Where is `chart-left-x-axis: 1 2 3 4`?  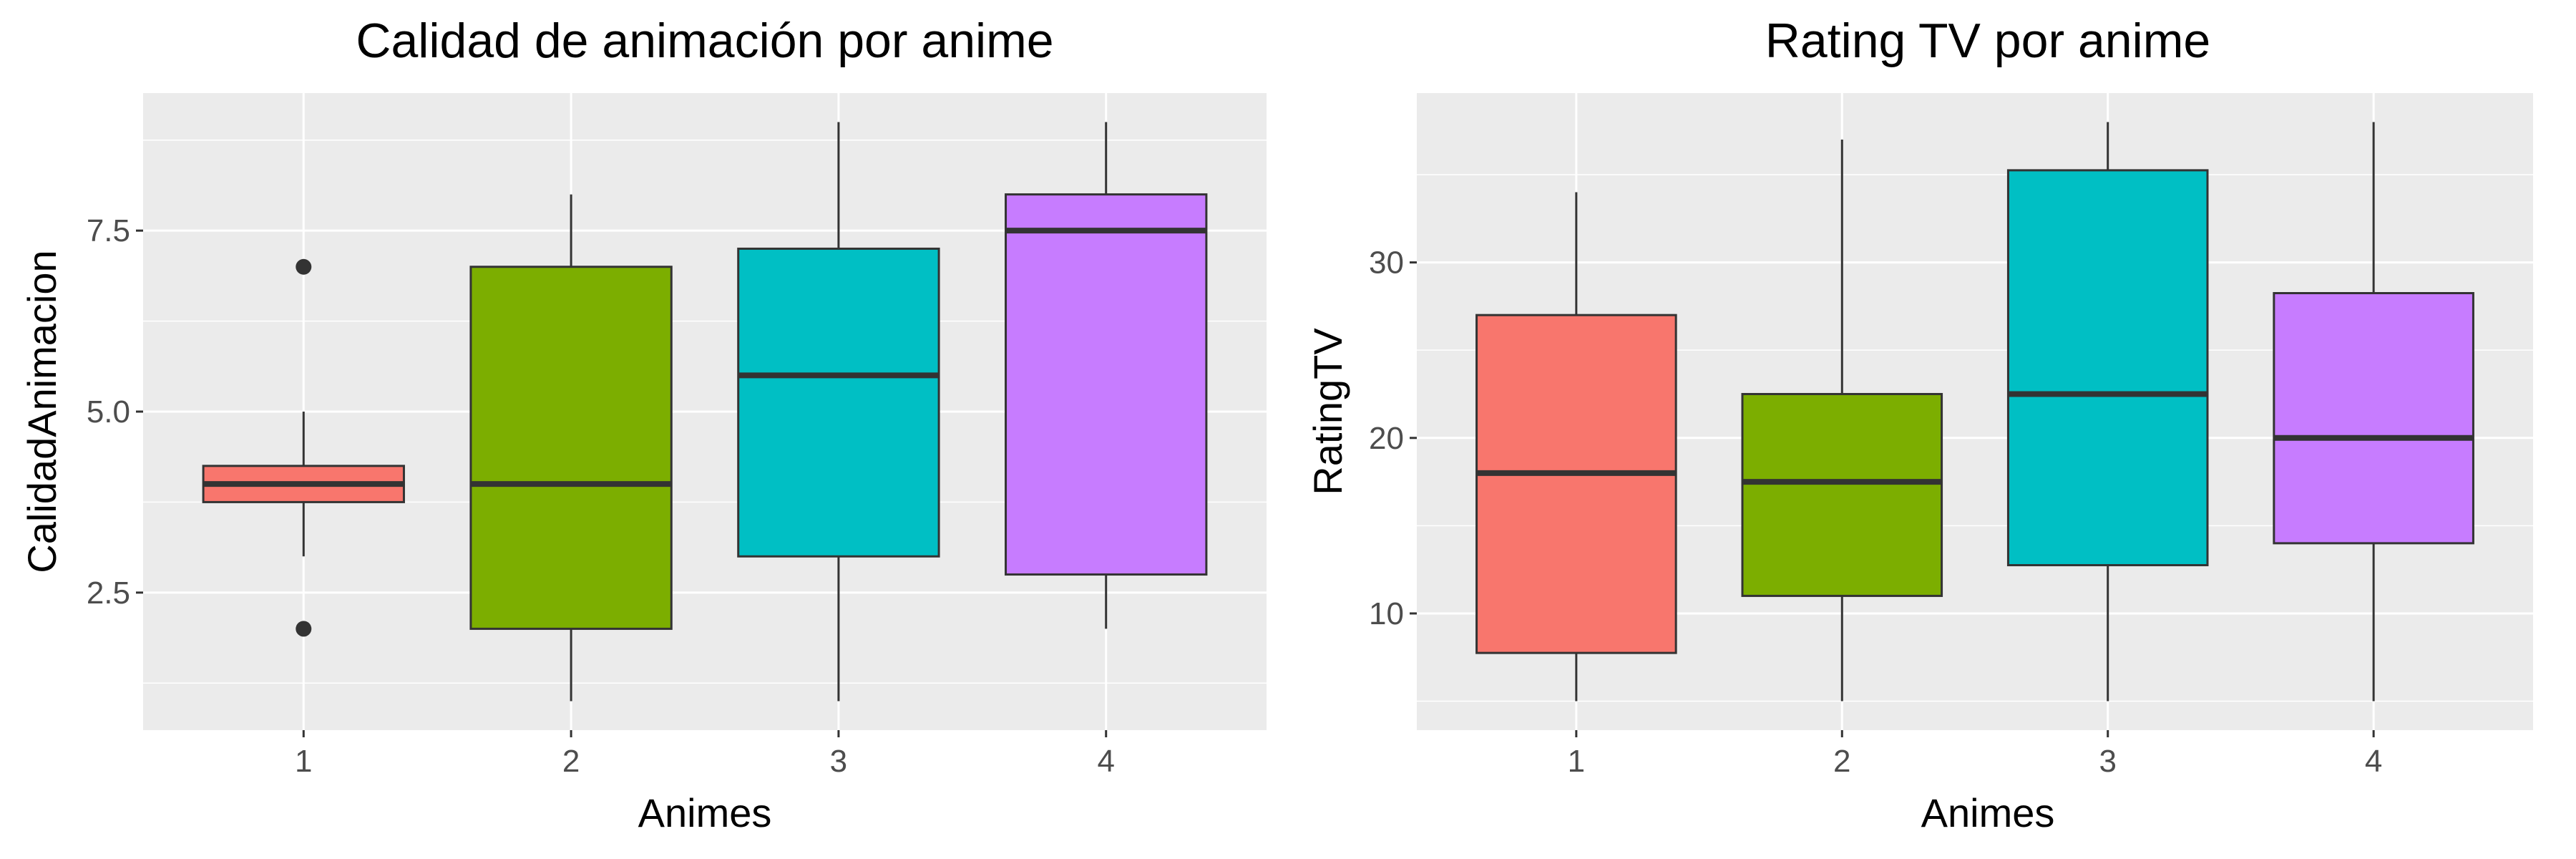 chart-left-x-axis: 1 2 3 4 is located at coordinates (705, 754).